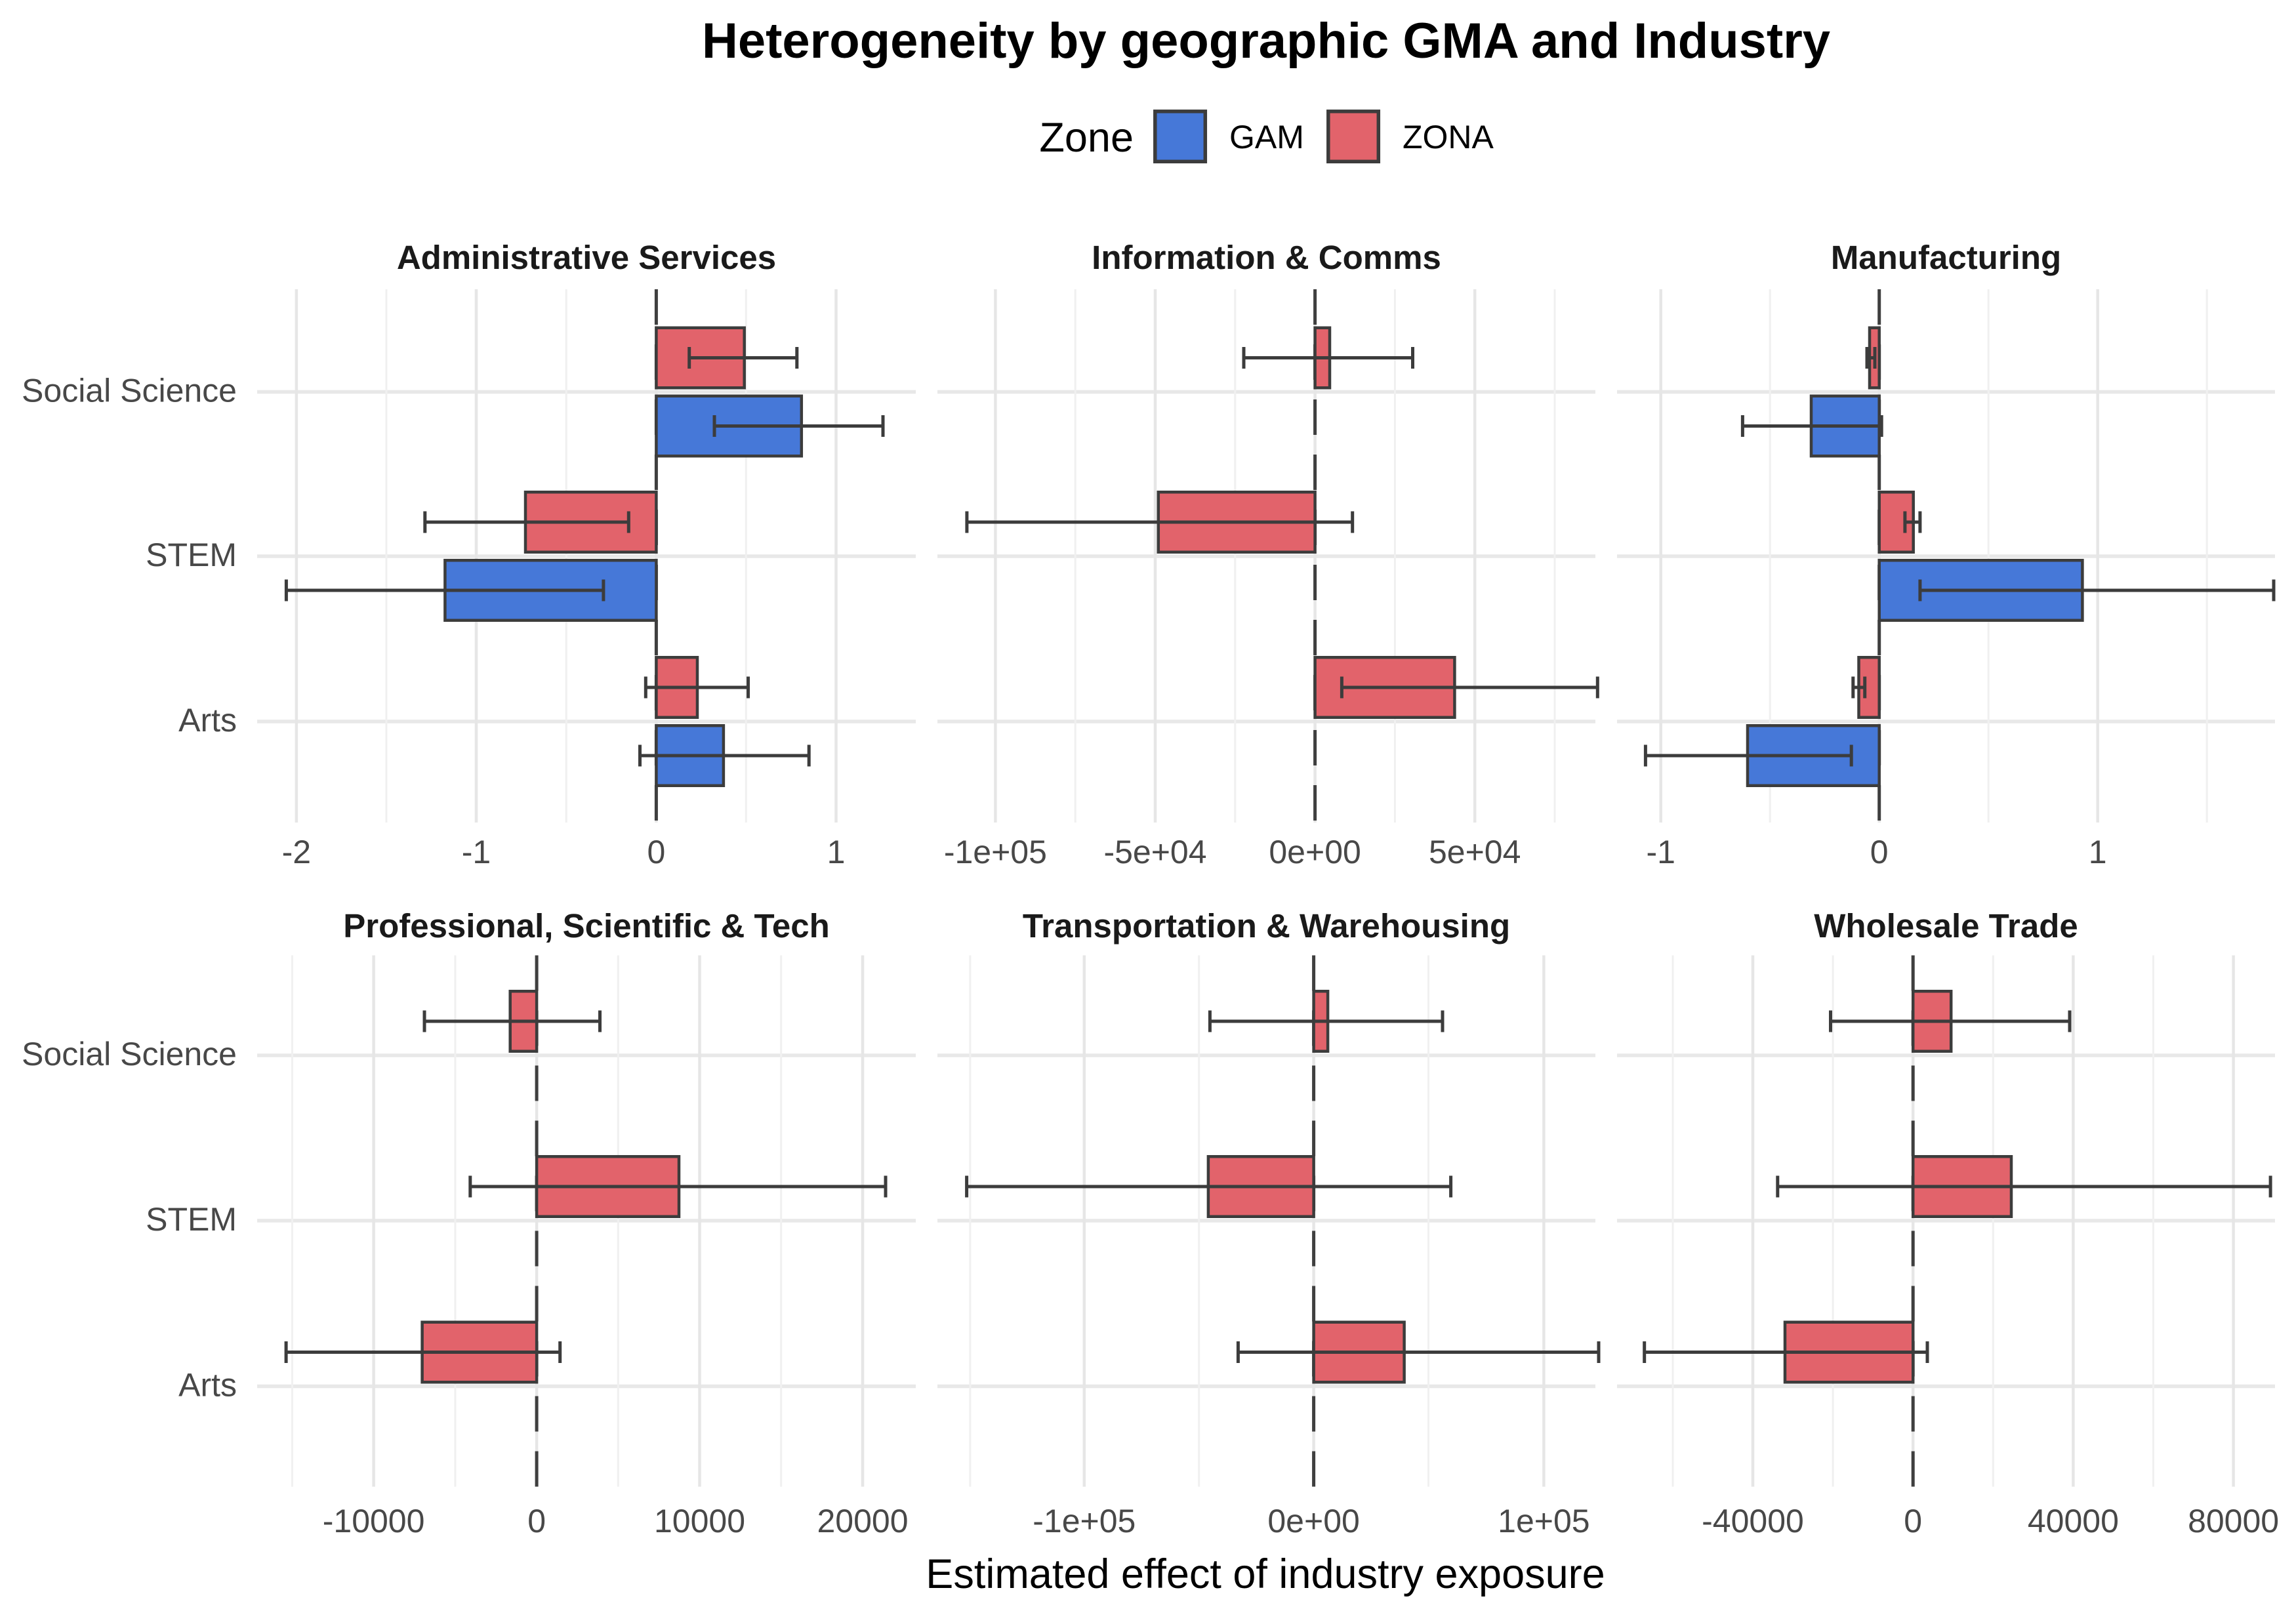  I want to click on svg-text: -40000, so click(1753, 1521).